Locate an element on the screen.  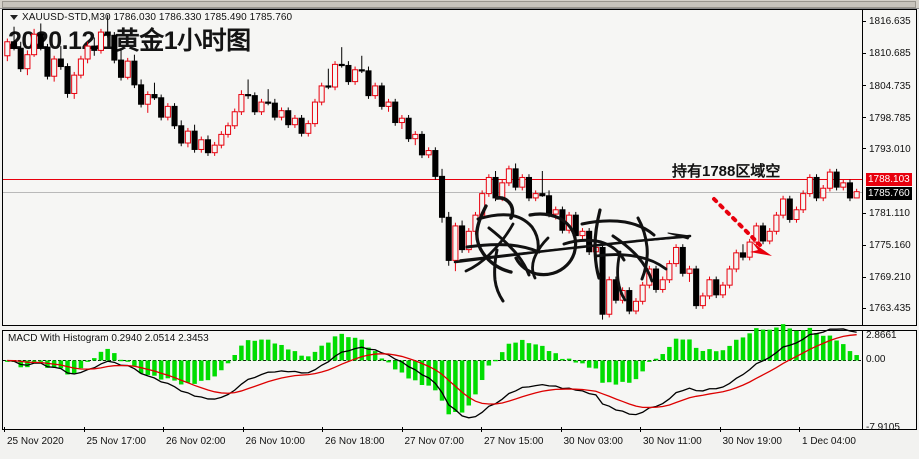
price-axis-tick: 1804.735 is located at coordinates (886, 86).